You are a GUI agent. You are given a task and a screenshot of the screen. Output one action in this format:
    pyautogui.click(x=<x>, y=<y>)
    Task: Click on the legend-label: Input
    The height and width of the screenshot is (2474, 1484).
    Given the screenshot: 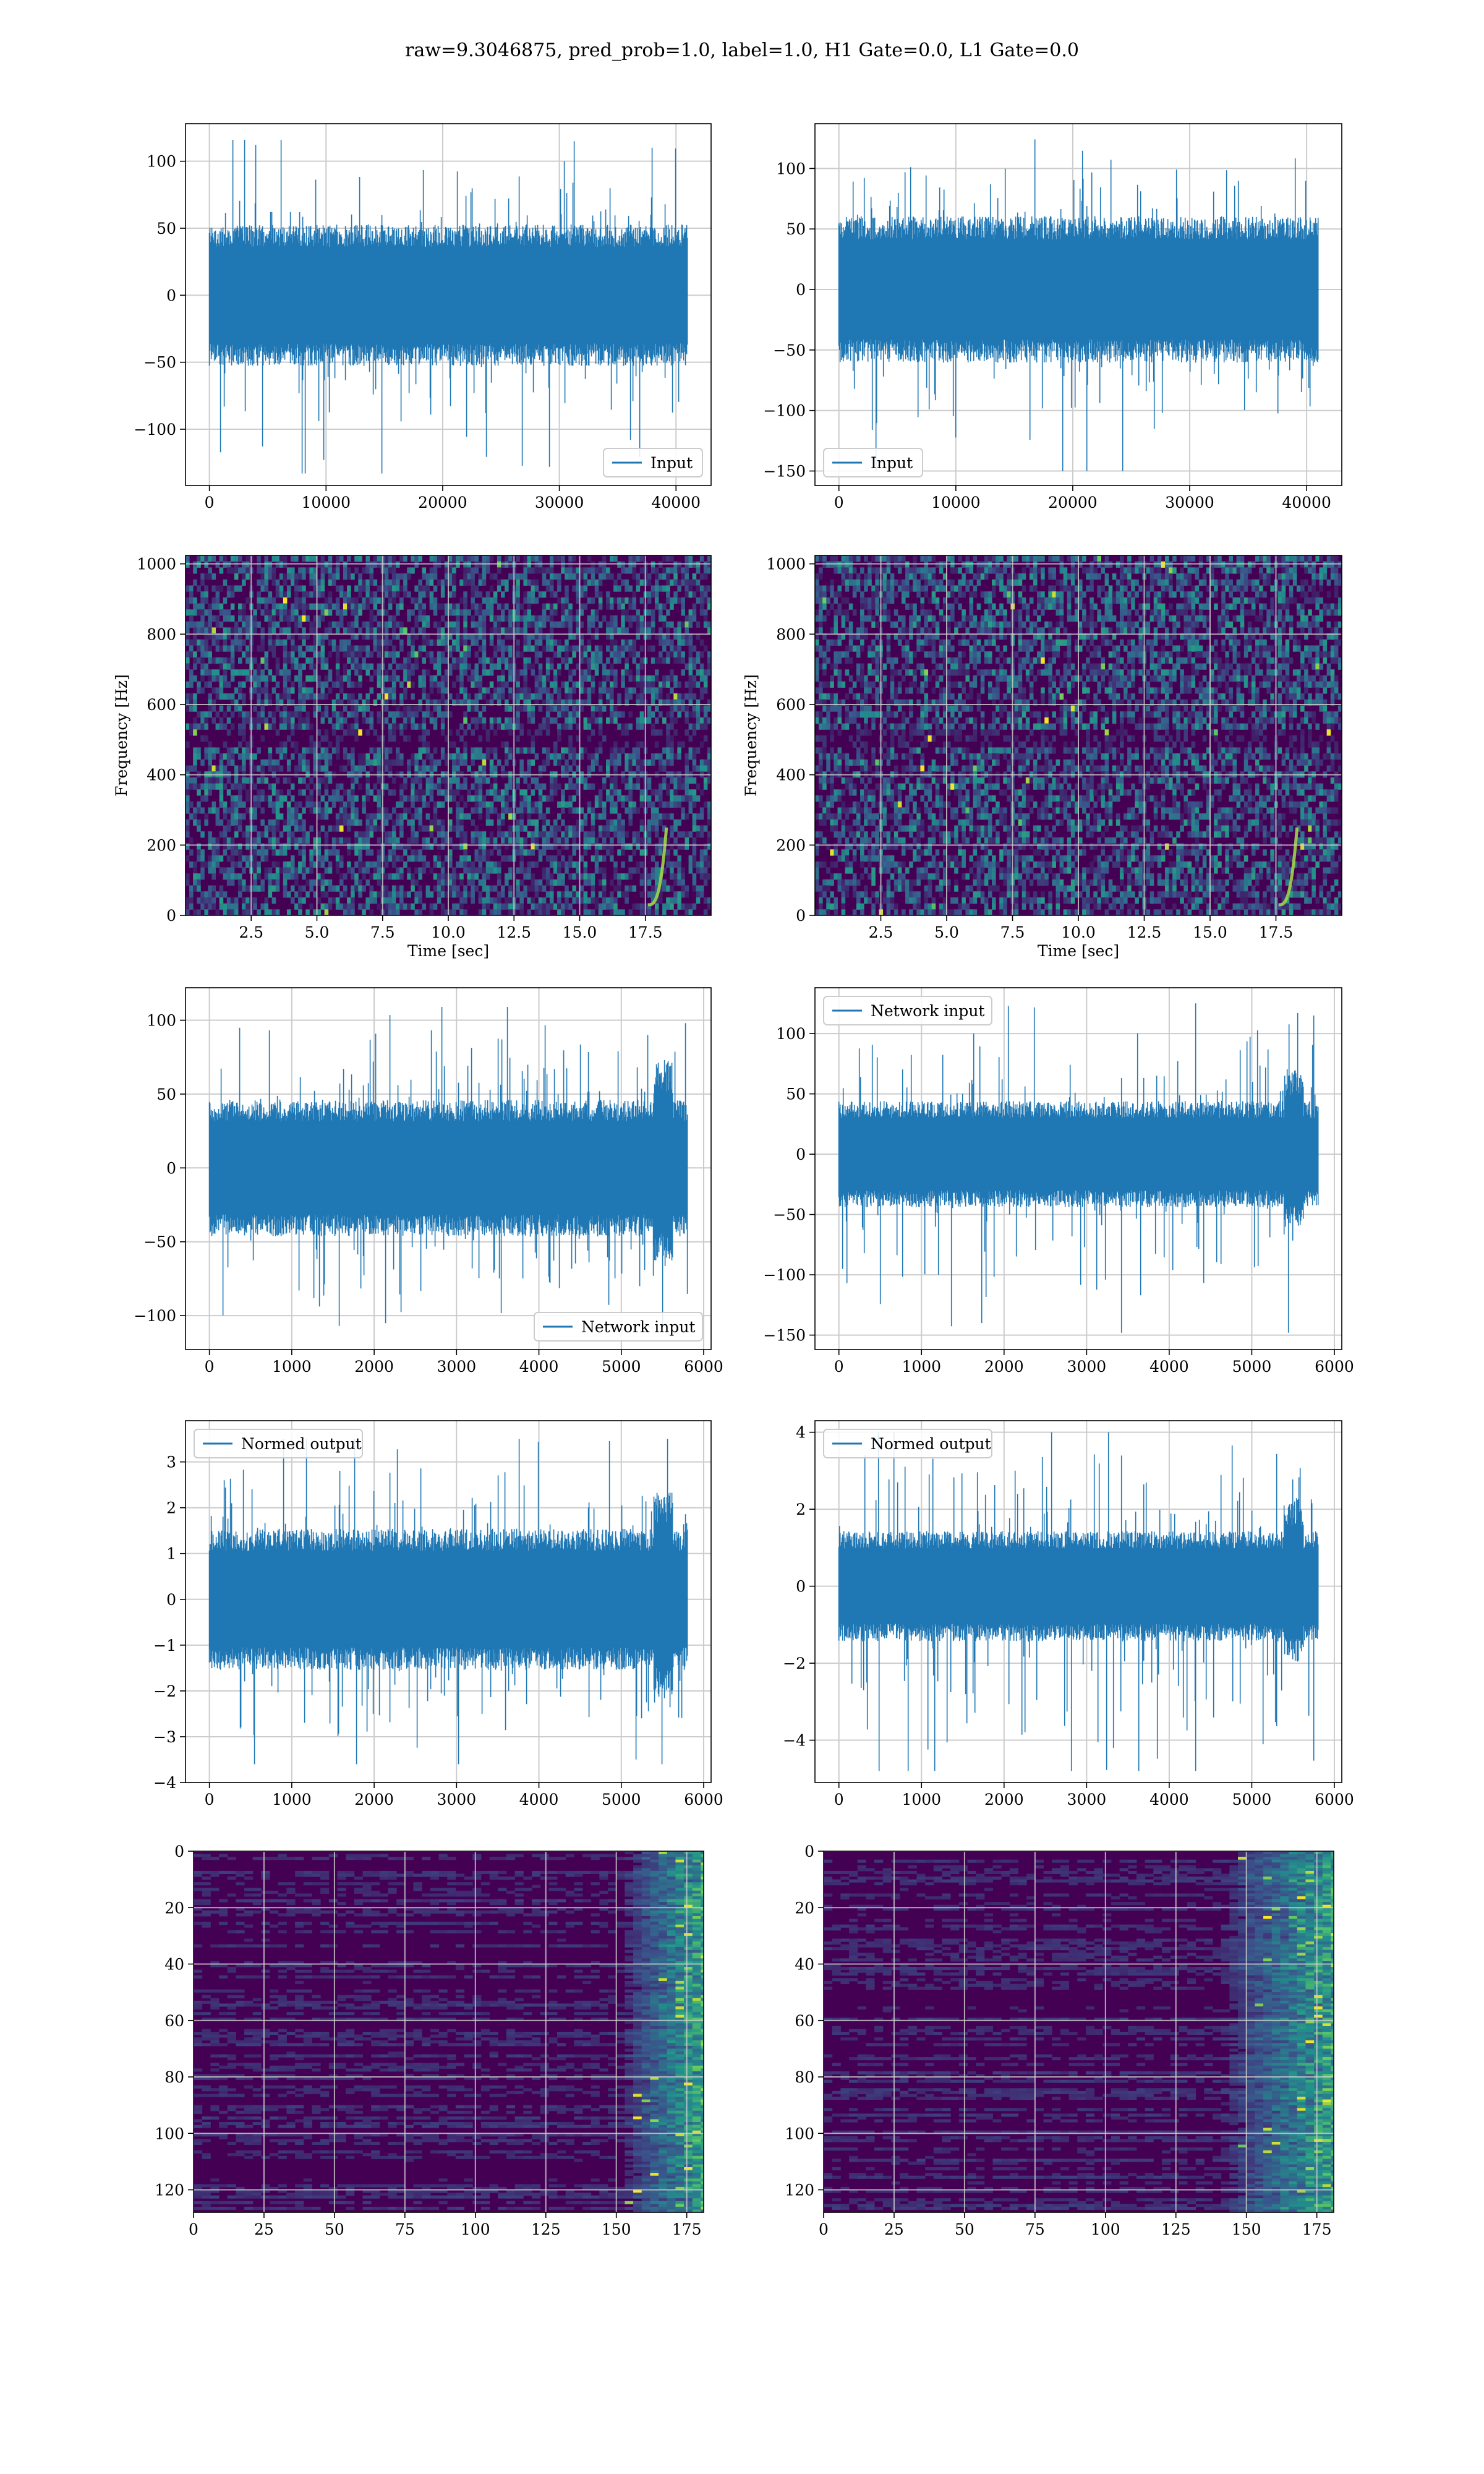 What is the action you would take?
    pyautogui.click(x=892, y=463)
    